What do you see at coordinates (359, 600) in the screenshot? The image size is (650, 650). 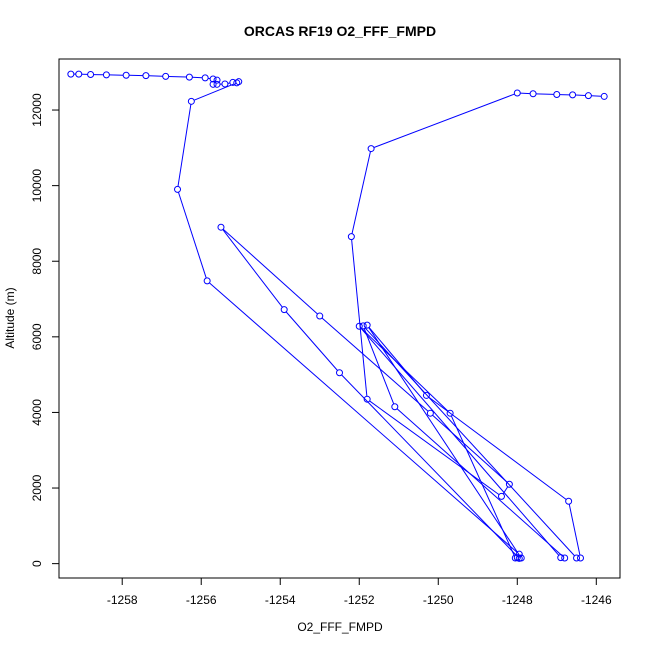 I see `x-tick-label: -1252` at bounding box center [359, 600].